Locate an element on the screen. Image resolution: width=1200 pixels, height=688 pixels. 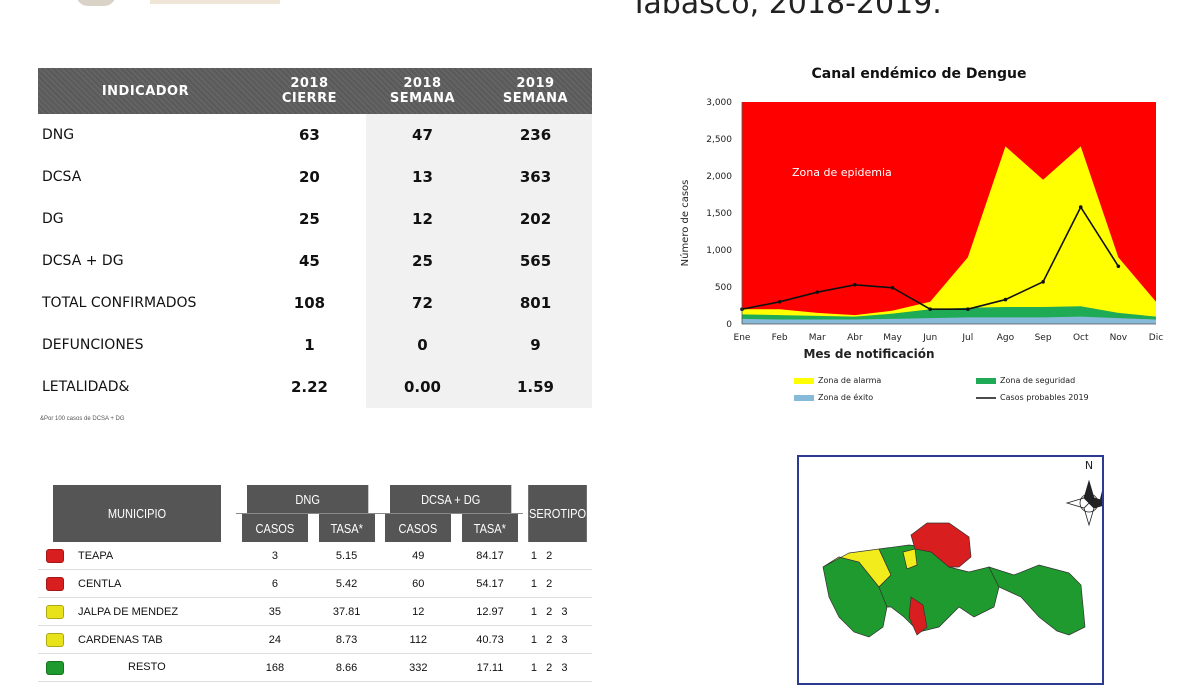
y-tick-label: 3,000 is located at coordinates (719, 103).